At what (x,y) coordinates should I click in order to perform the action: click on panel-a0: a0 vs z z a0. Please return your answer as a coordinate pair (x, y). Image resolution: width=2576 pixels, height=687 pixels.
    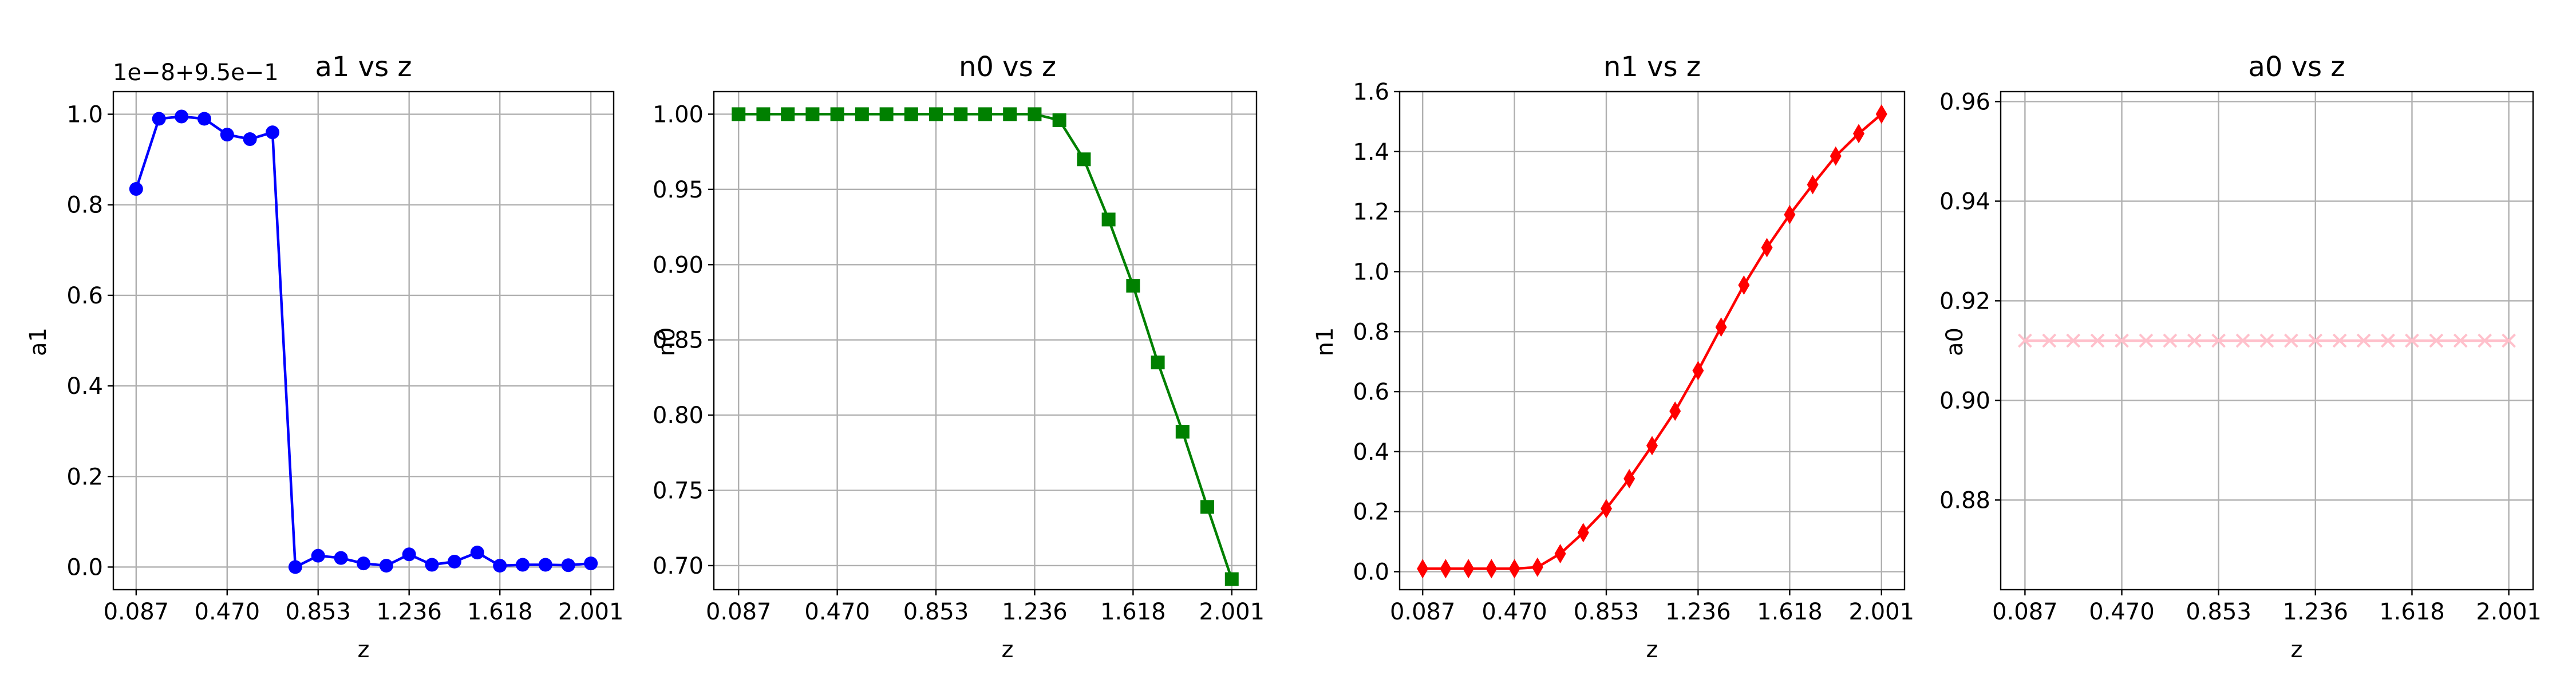
    Looking at the image, I should click on (2143, 357).